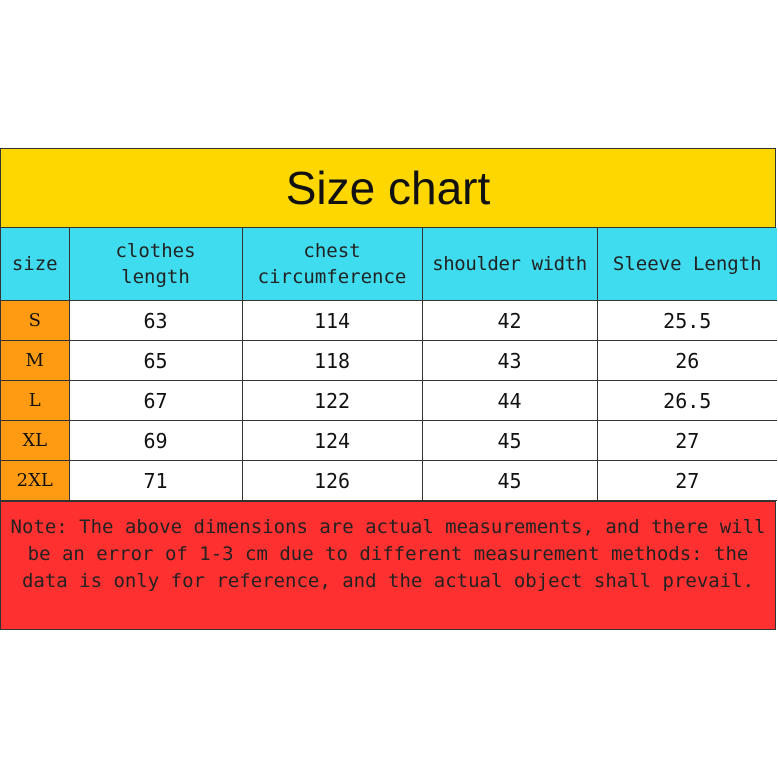 This screenshot has width=778, height=778. What do you see at coordinates (35, 480) in the screenshot?
I see `size-label: 2XL` at bounding box center [35, 480].